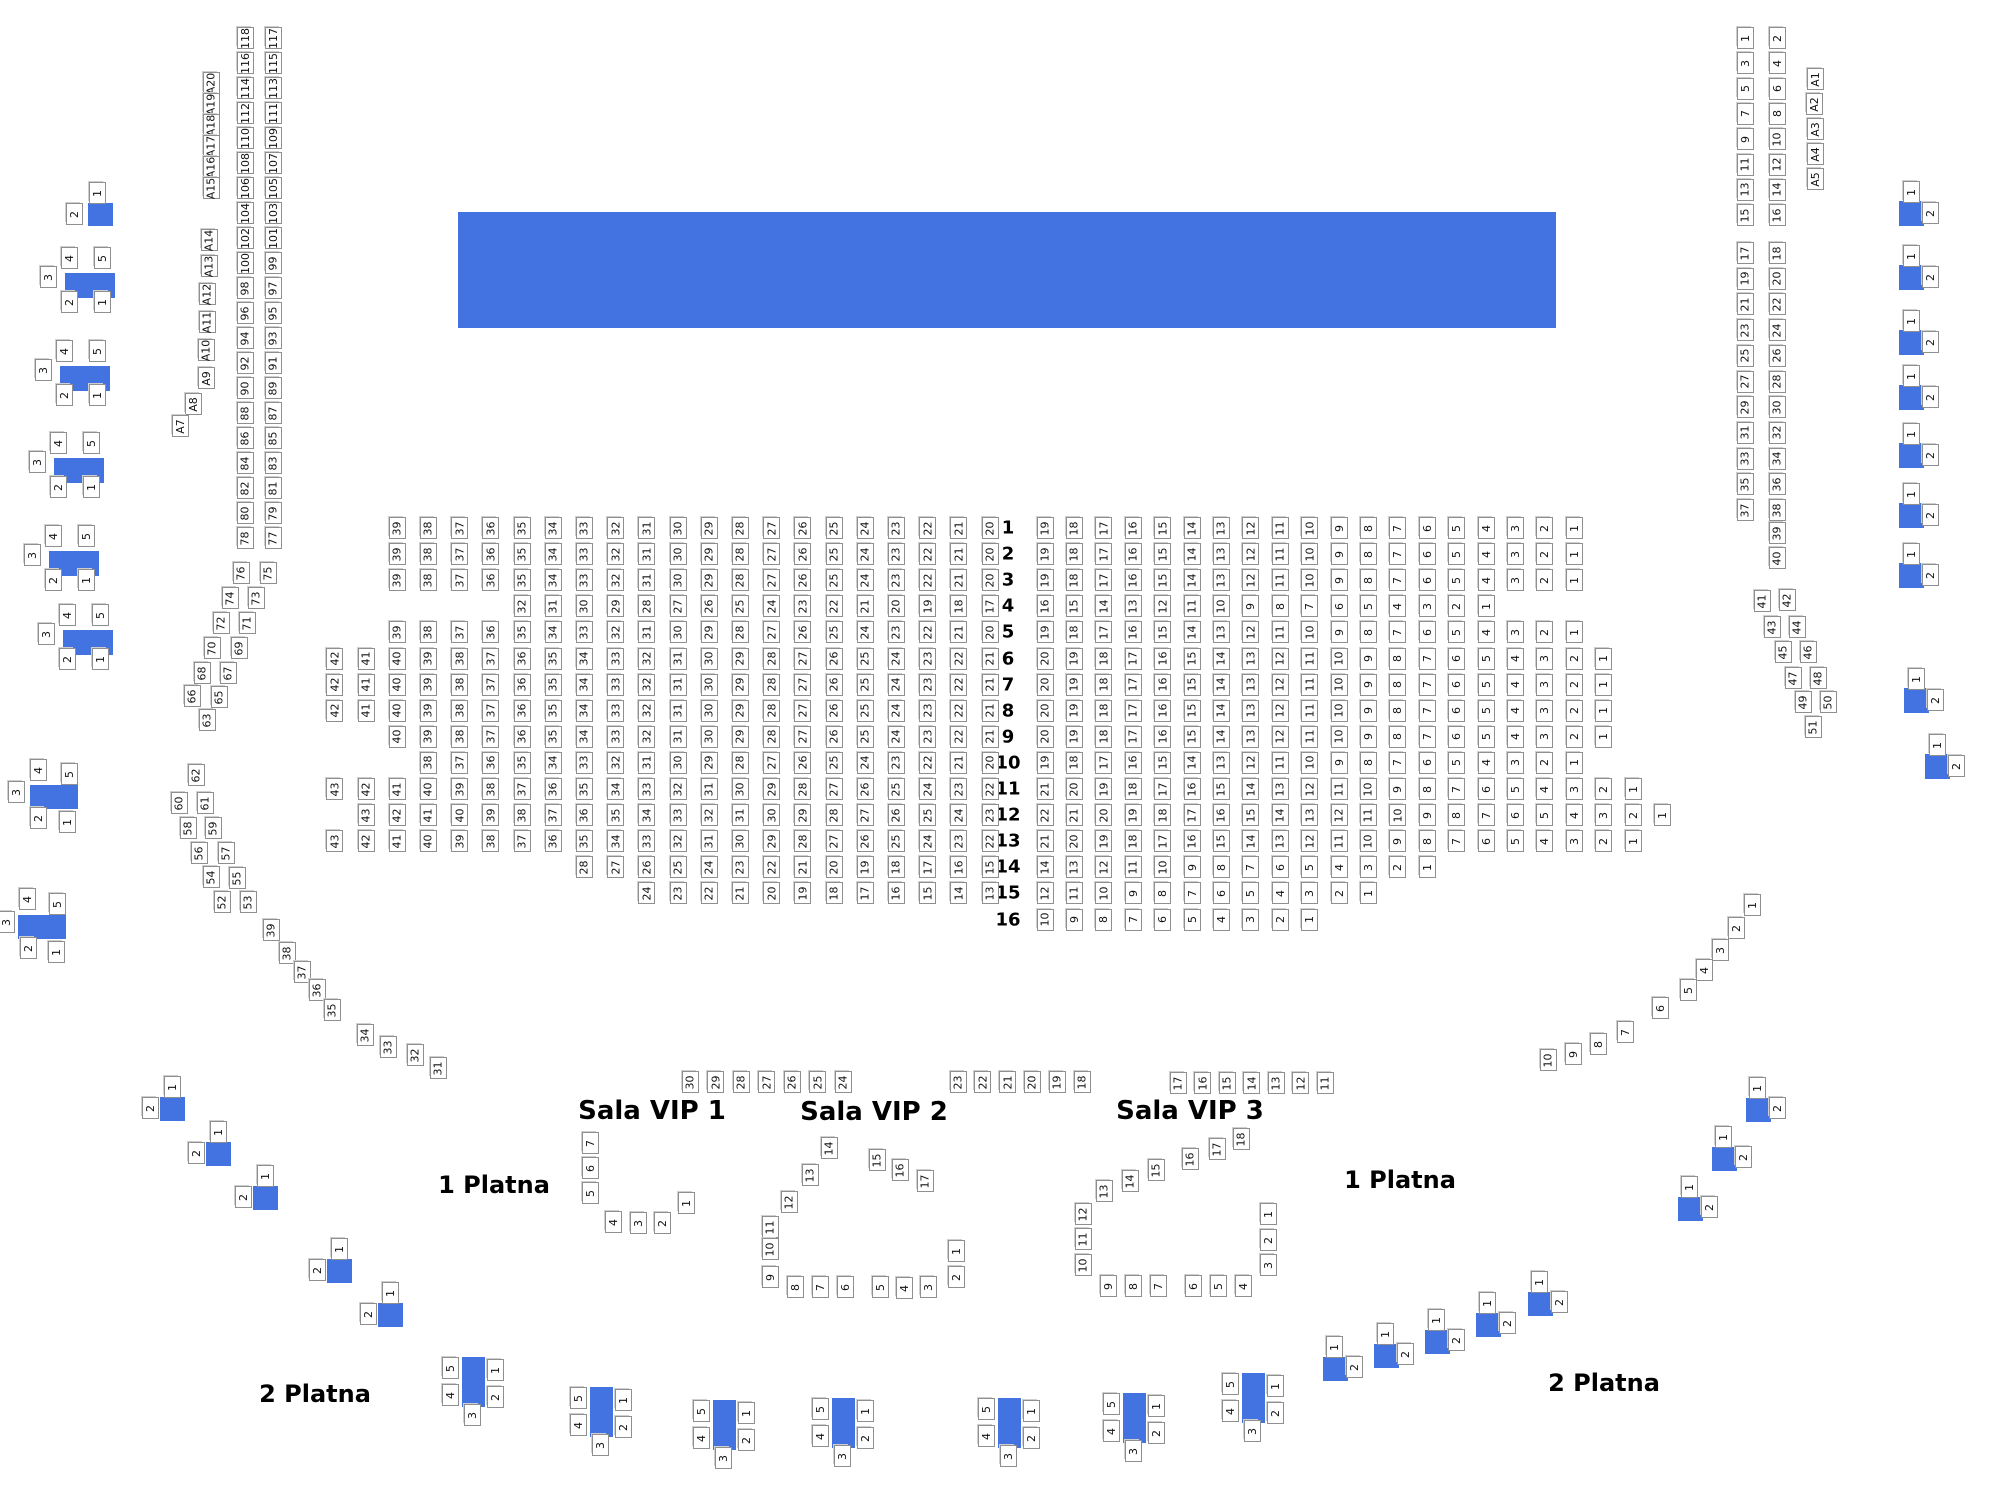 The image size is (1990, 1500). What do you see at coordinates (1310, 580) in the screenshot?
I see `seat-10: 10` at bounding box center [1310, 580].